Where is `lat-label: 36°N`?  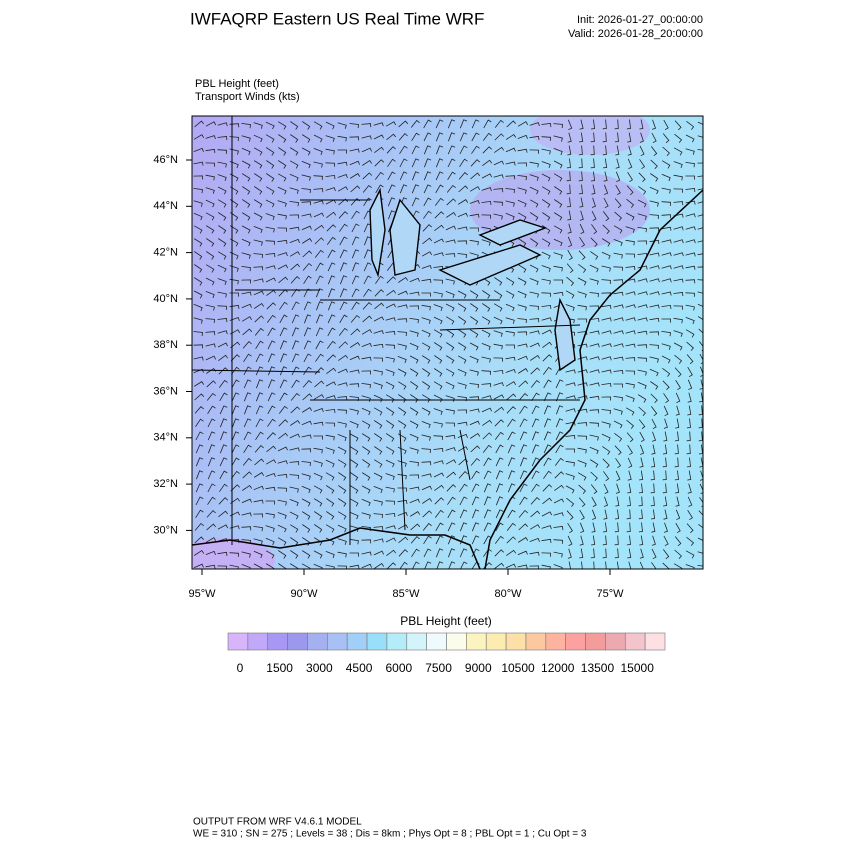 lat-label: 36°N is located at coordinates (165, 391).